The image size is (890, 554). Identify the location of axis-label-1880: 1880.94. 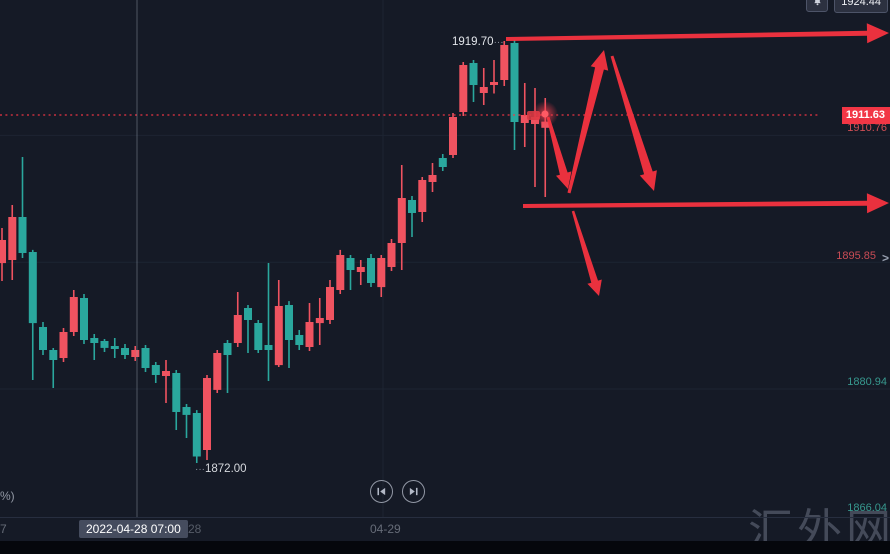
(867, 382).